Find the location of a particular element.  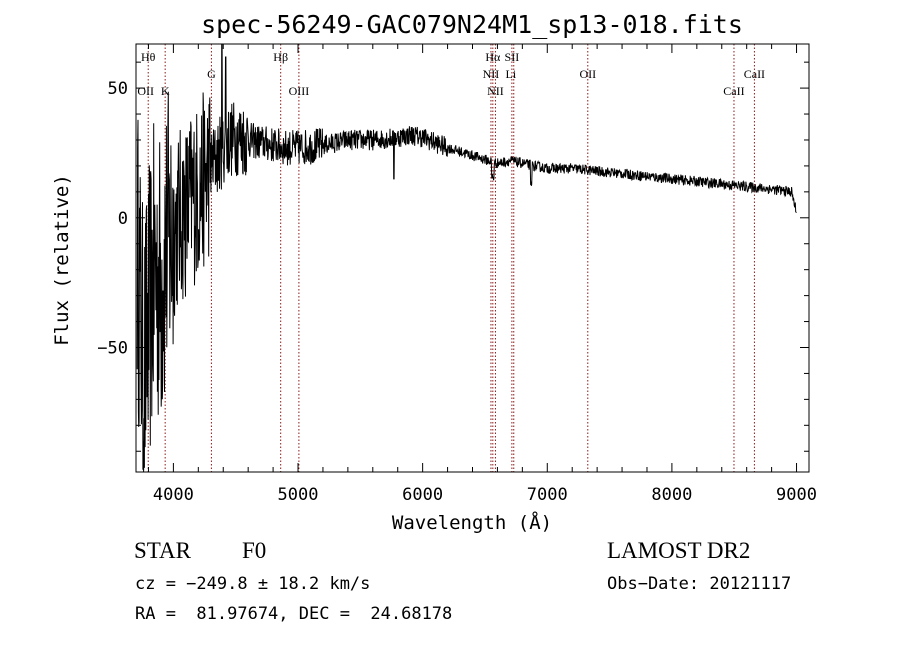

chart-title: spec-56249-GAC079N24M1_sp13-018.fits is located at coordinates (472, 24).